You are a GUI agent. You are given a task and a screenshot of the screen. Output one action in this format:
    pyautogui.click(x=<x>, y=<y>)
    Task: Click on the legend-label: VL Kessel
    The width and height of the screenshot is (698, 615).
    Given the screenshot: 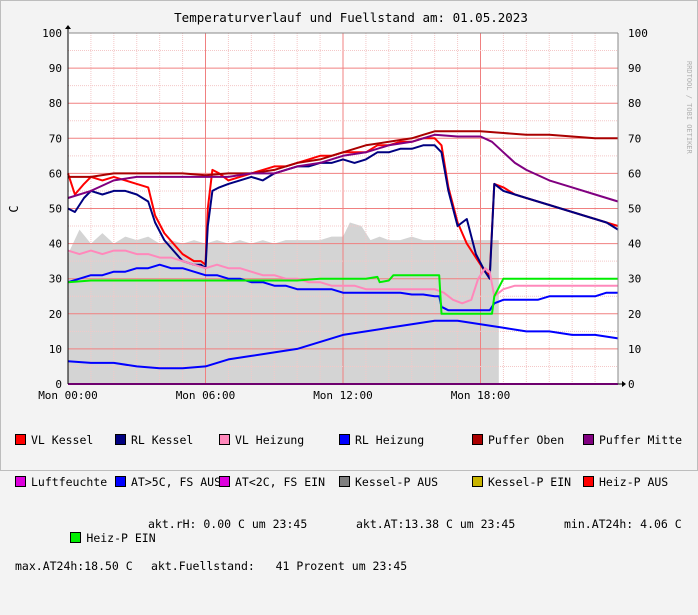 What is the action you would take?
    pyautogui.click(x=62, y=440)
    